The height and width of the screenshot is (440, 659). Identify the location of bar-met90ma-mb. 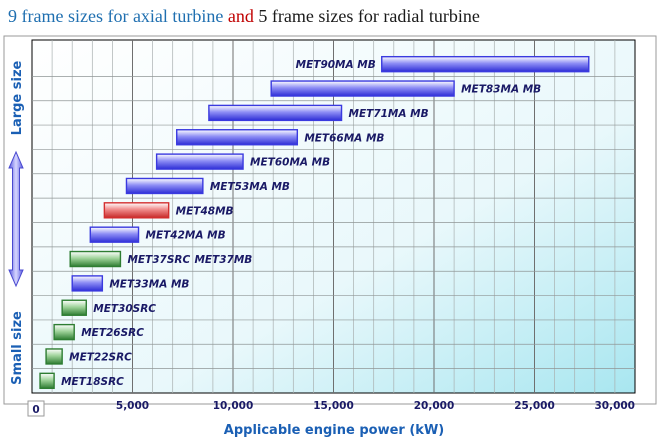
(485, 64).